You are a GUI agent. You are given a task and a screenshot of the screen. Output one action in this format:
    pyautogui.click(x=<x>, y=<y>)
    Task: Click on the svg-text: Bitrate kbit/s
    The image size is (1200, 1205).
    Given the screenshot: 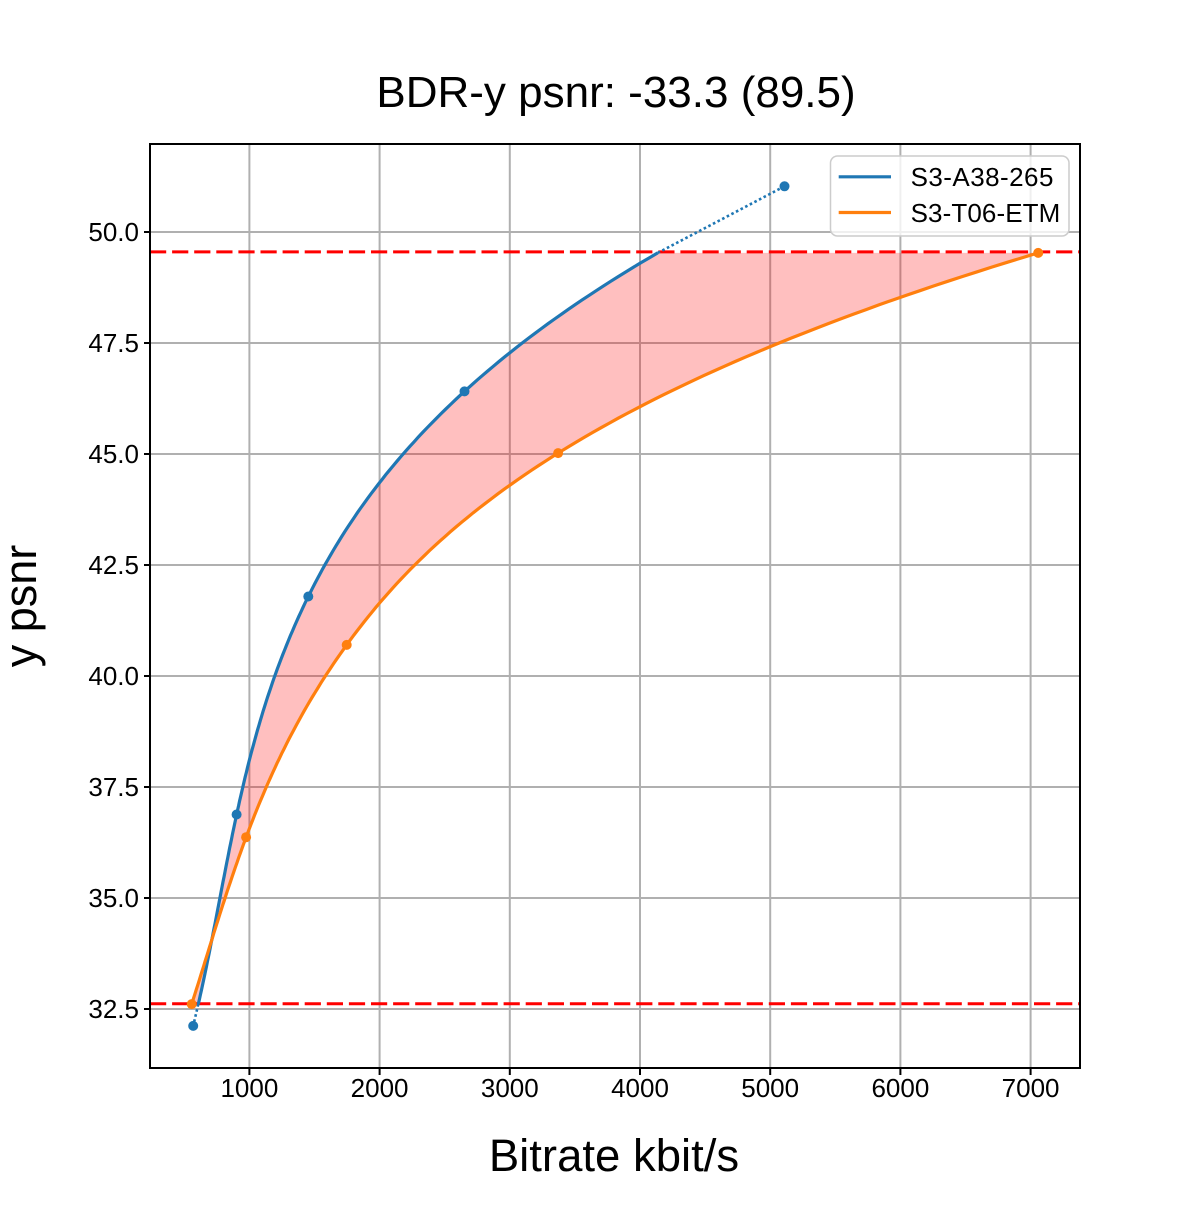 What is the action you would take?
    pyautogui.click(x=614, y=1155)
    